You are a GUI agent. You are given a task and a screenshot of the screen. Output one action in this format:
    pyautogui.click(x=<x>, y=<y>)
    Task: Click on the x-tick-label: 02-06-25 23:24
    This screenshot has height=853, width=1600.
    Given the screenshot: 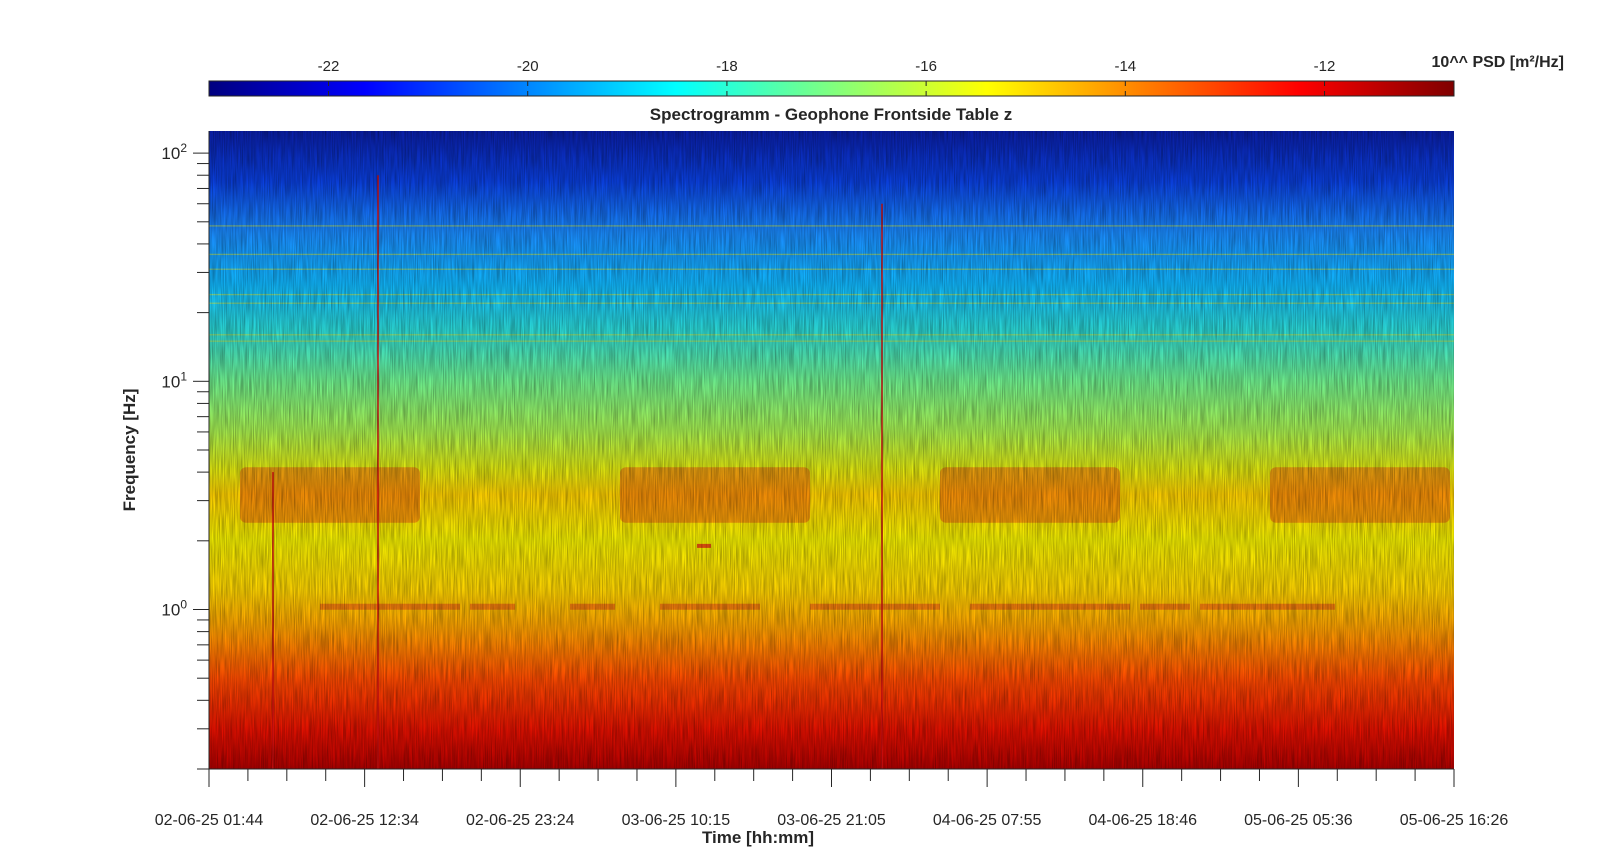 What is the action you would take?
    pyautogui.click(x=520, y=820)
    